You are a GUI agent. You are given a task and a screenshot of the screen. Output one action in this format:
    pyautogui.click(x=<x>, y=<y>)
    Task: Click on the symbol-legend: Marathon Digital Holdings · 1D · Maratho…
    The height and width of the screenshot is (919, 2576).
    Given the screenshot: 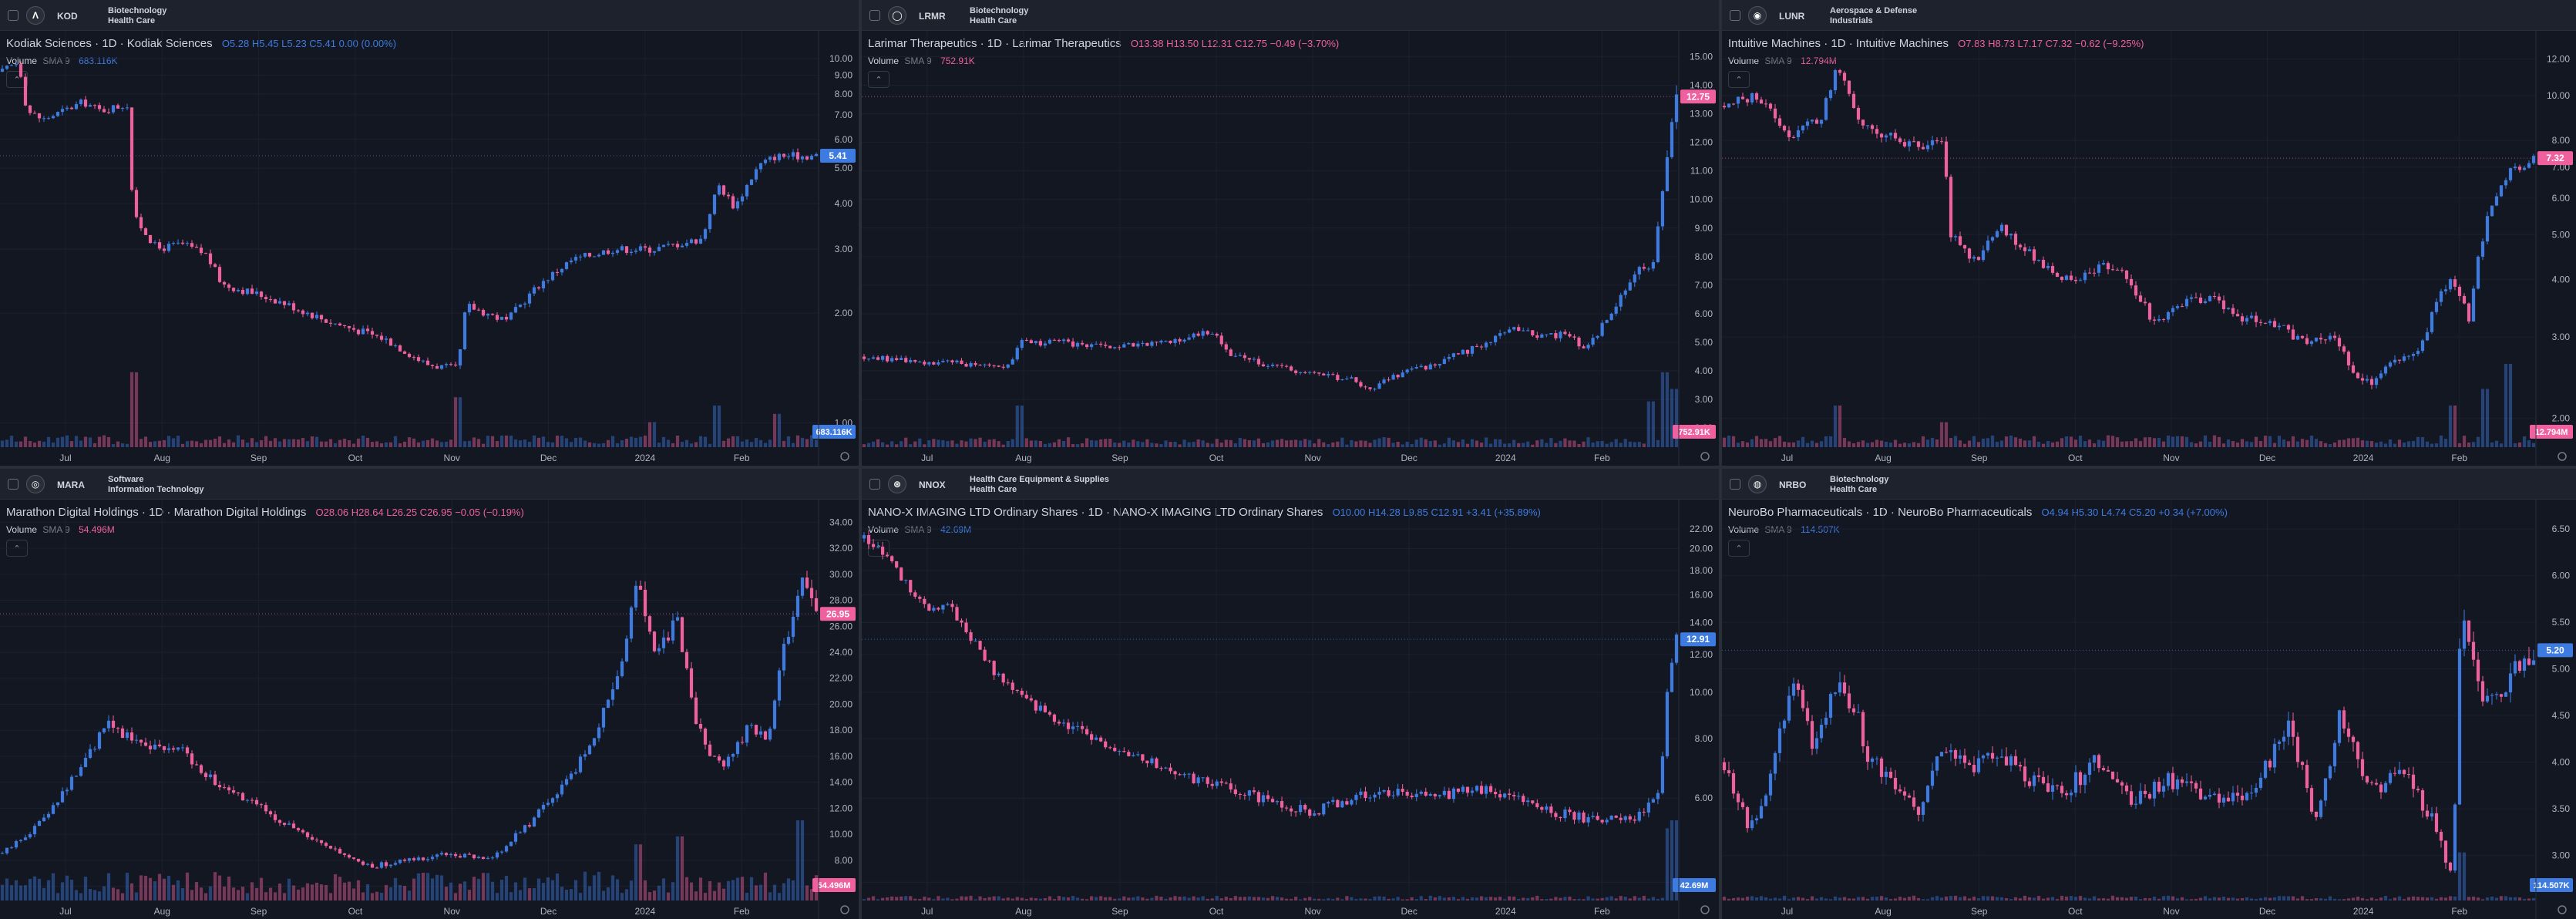 What is the action you would take?
    pyautogui.click(x=265, y=512)
    